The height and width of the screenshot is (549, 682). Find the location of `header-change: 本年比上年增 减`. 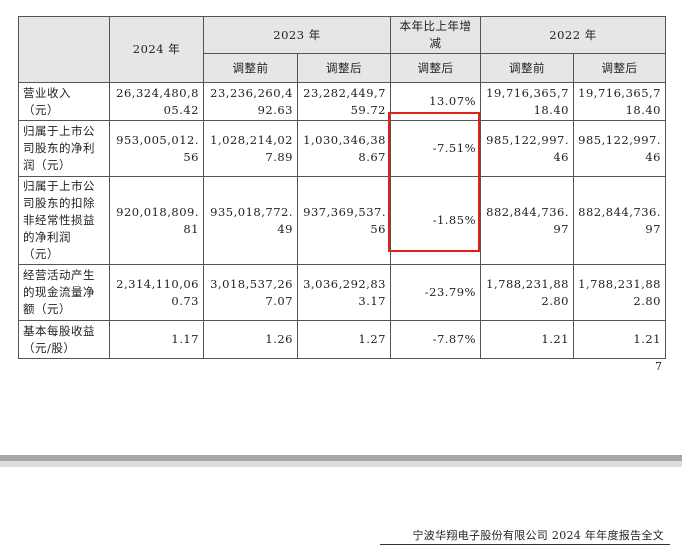

header-change: 本年比上年增 减 is located at coordinates (435, 35).